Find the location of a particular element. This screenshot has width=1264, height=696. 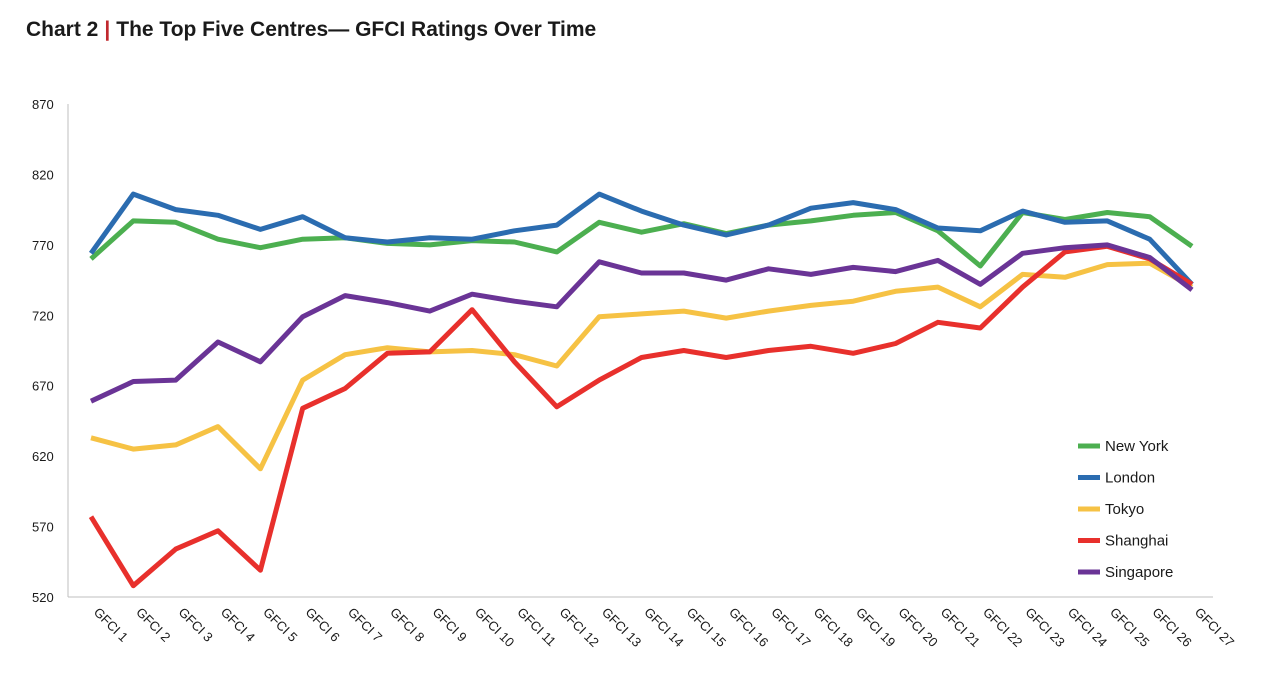

x-tick-label: GFCI 14 is located at coordinates (663, 627).